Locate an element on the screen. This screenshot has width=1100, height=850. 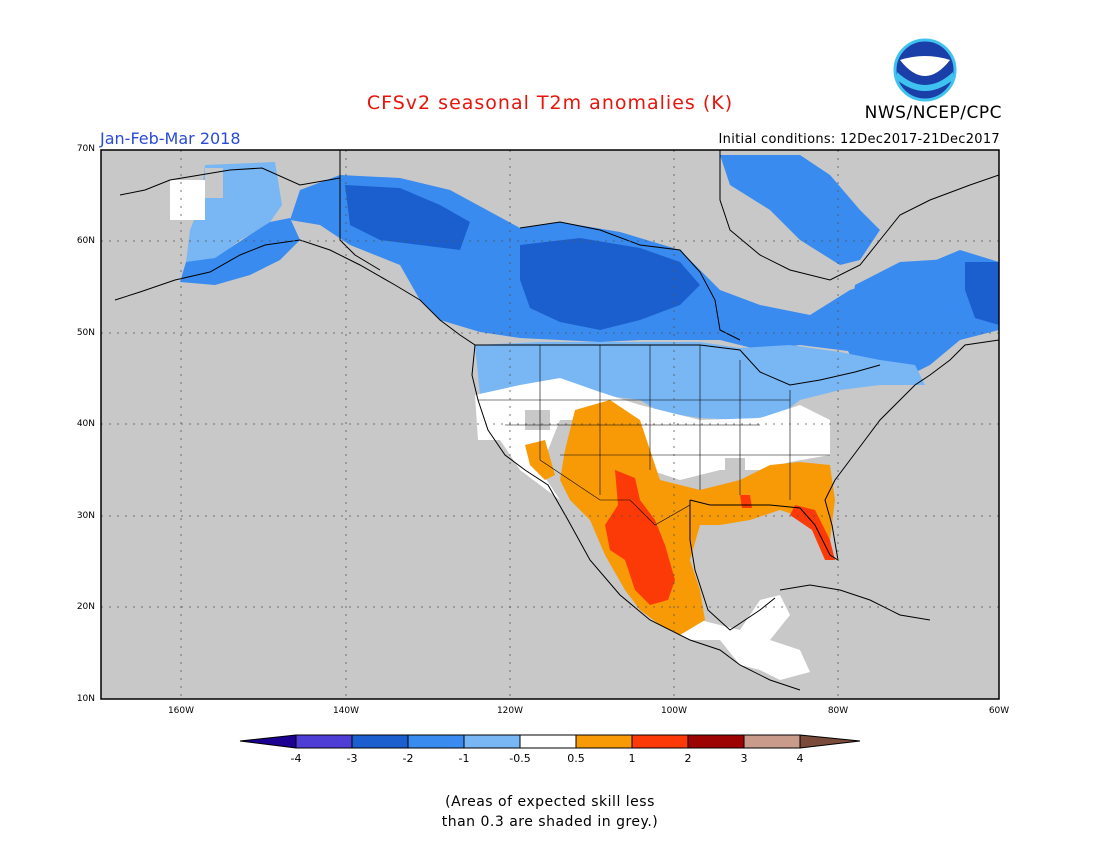
lon-label: 80W is located at coordinates (838, 711).